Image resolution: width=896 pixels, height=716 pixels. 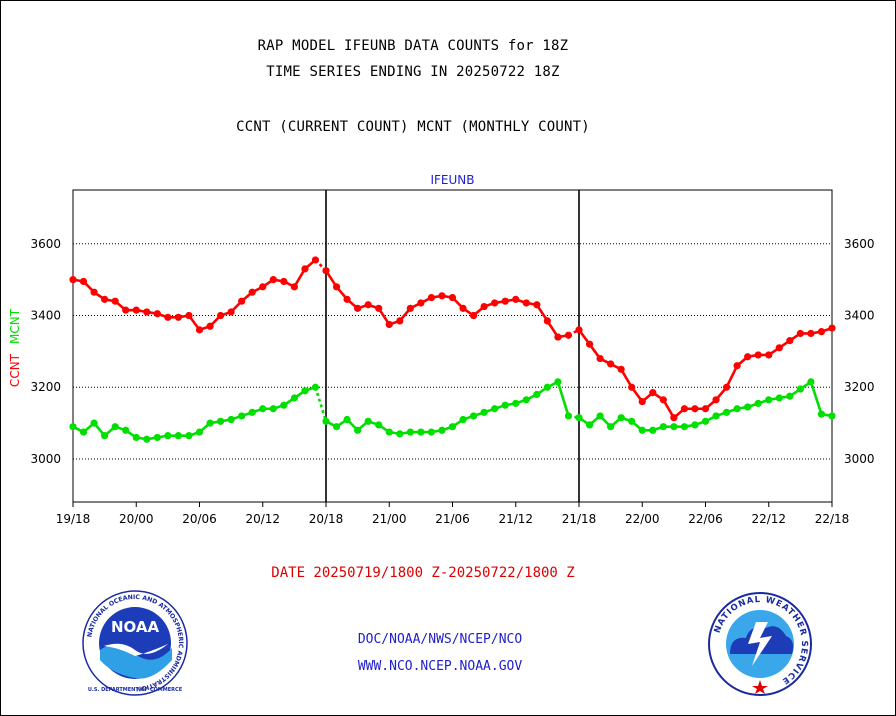 What do you see at coordinates (859, 316) in the screenshot?
I see `y-tick-label-right: 3400` at bounding box center [859, 316].